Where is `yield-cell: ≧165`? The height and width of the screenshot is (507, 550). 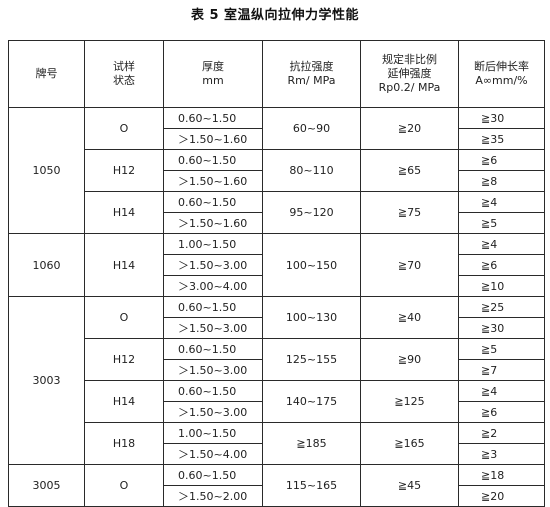 yield-cell: ≧165 is located at coordinates (409, 443).